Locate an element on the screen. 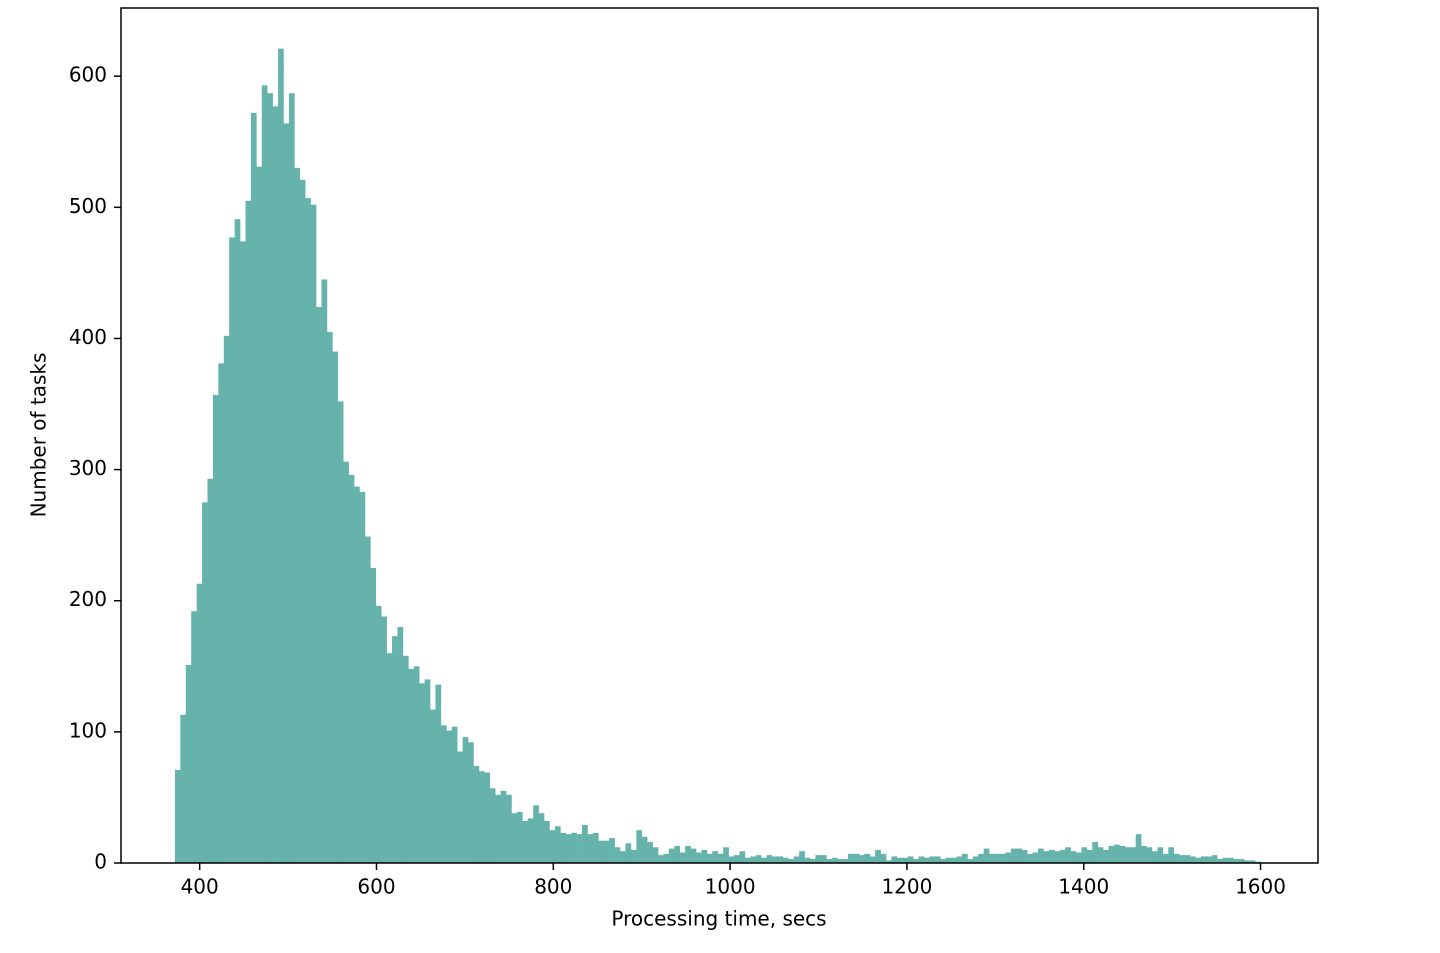  y-tick-label: 100 is located at coordinates (88, 730).